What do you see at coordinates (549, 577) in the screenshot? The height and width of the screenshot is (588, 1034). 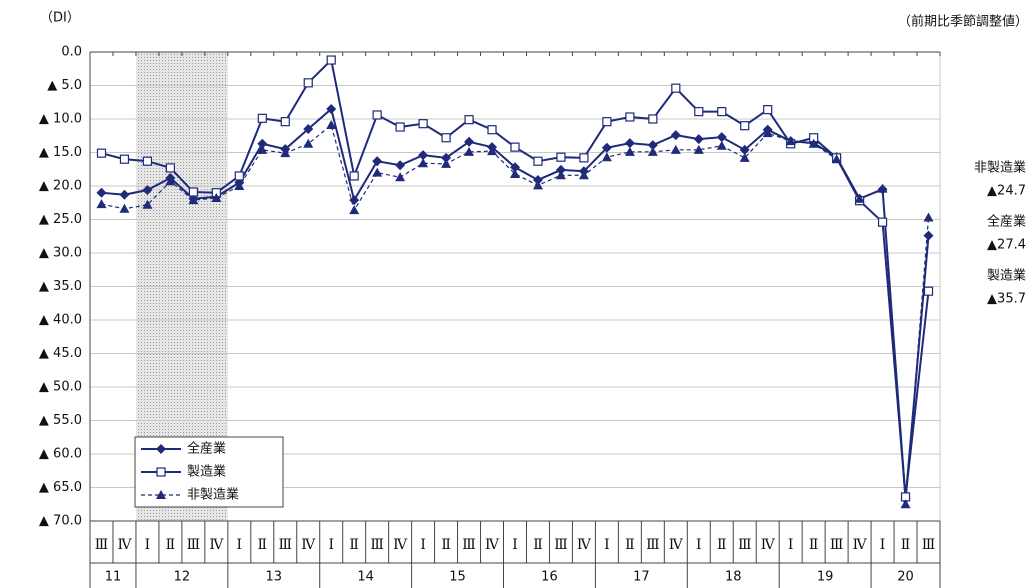 I see `year-label: 16` at bounding box center [549, 577].